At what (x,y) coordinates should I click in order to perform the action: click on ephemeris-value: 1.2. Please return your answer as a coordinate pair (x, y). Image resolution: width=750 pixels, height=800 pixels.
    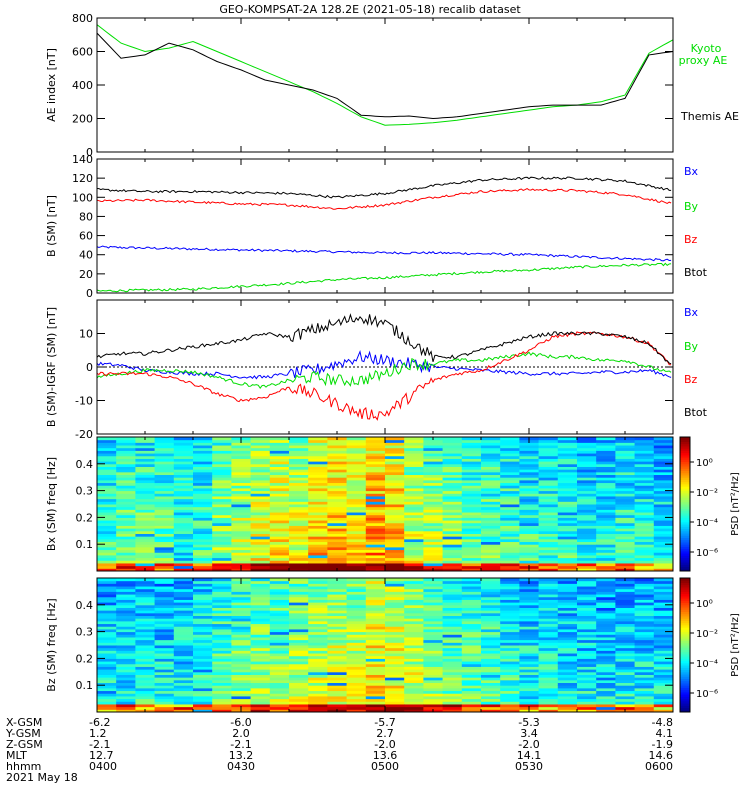
    Looking at the image, I should click on (98, 733).